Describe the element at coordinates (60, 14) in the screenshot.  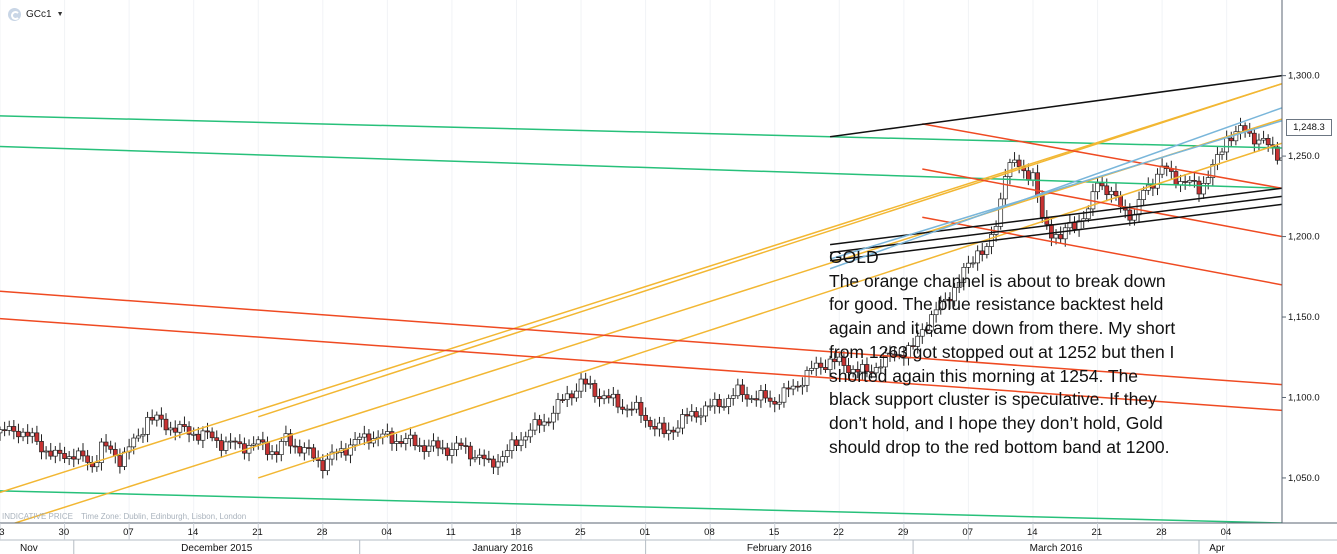
I see `chevron-down-icon: ▼` at that location.